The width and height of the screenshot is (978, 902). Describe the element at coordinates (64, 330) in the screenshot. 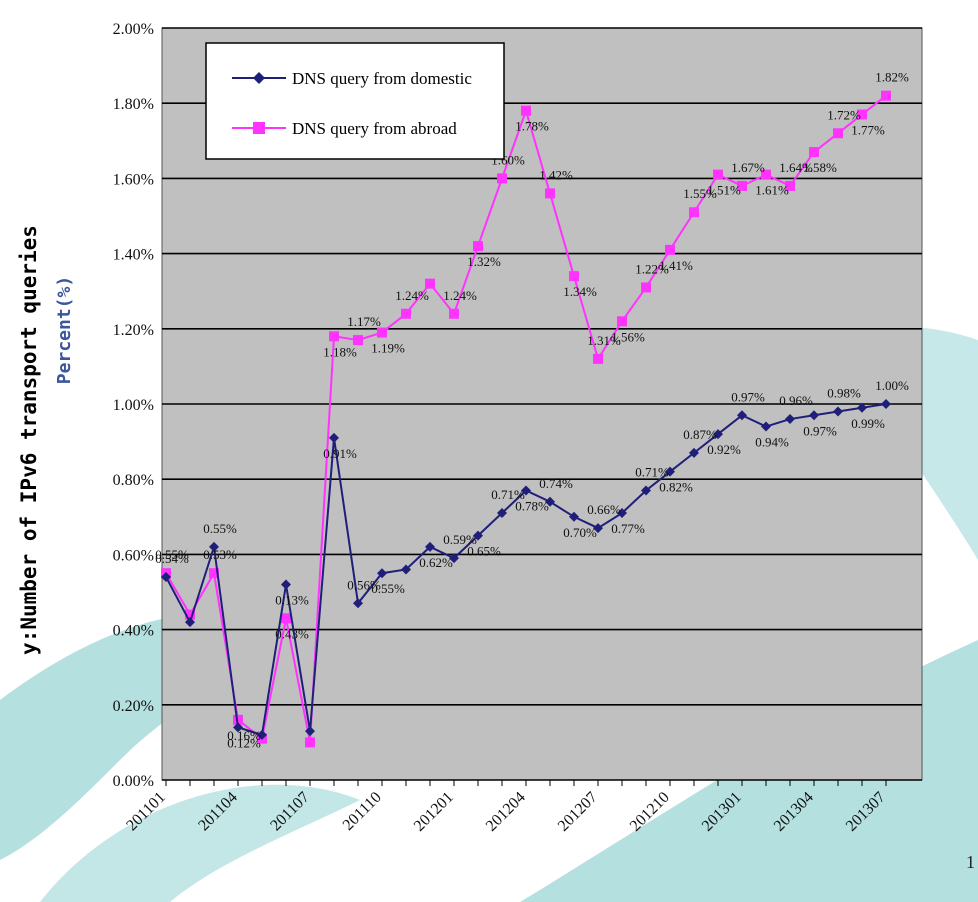

I see `y-axis-title-partial: Percent(%)` at that location.